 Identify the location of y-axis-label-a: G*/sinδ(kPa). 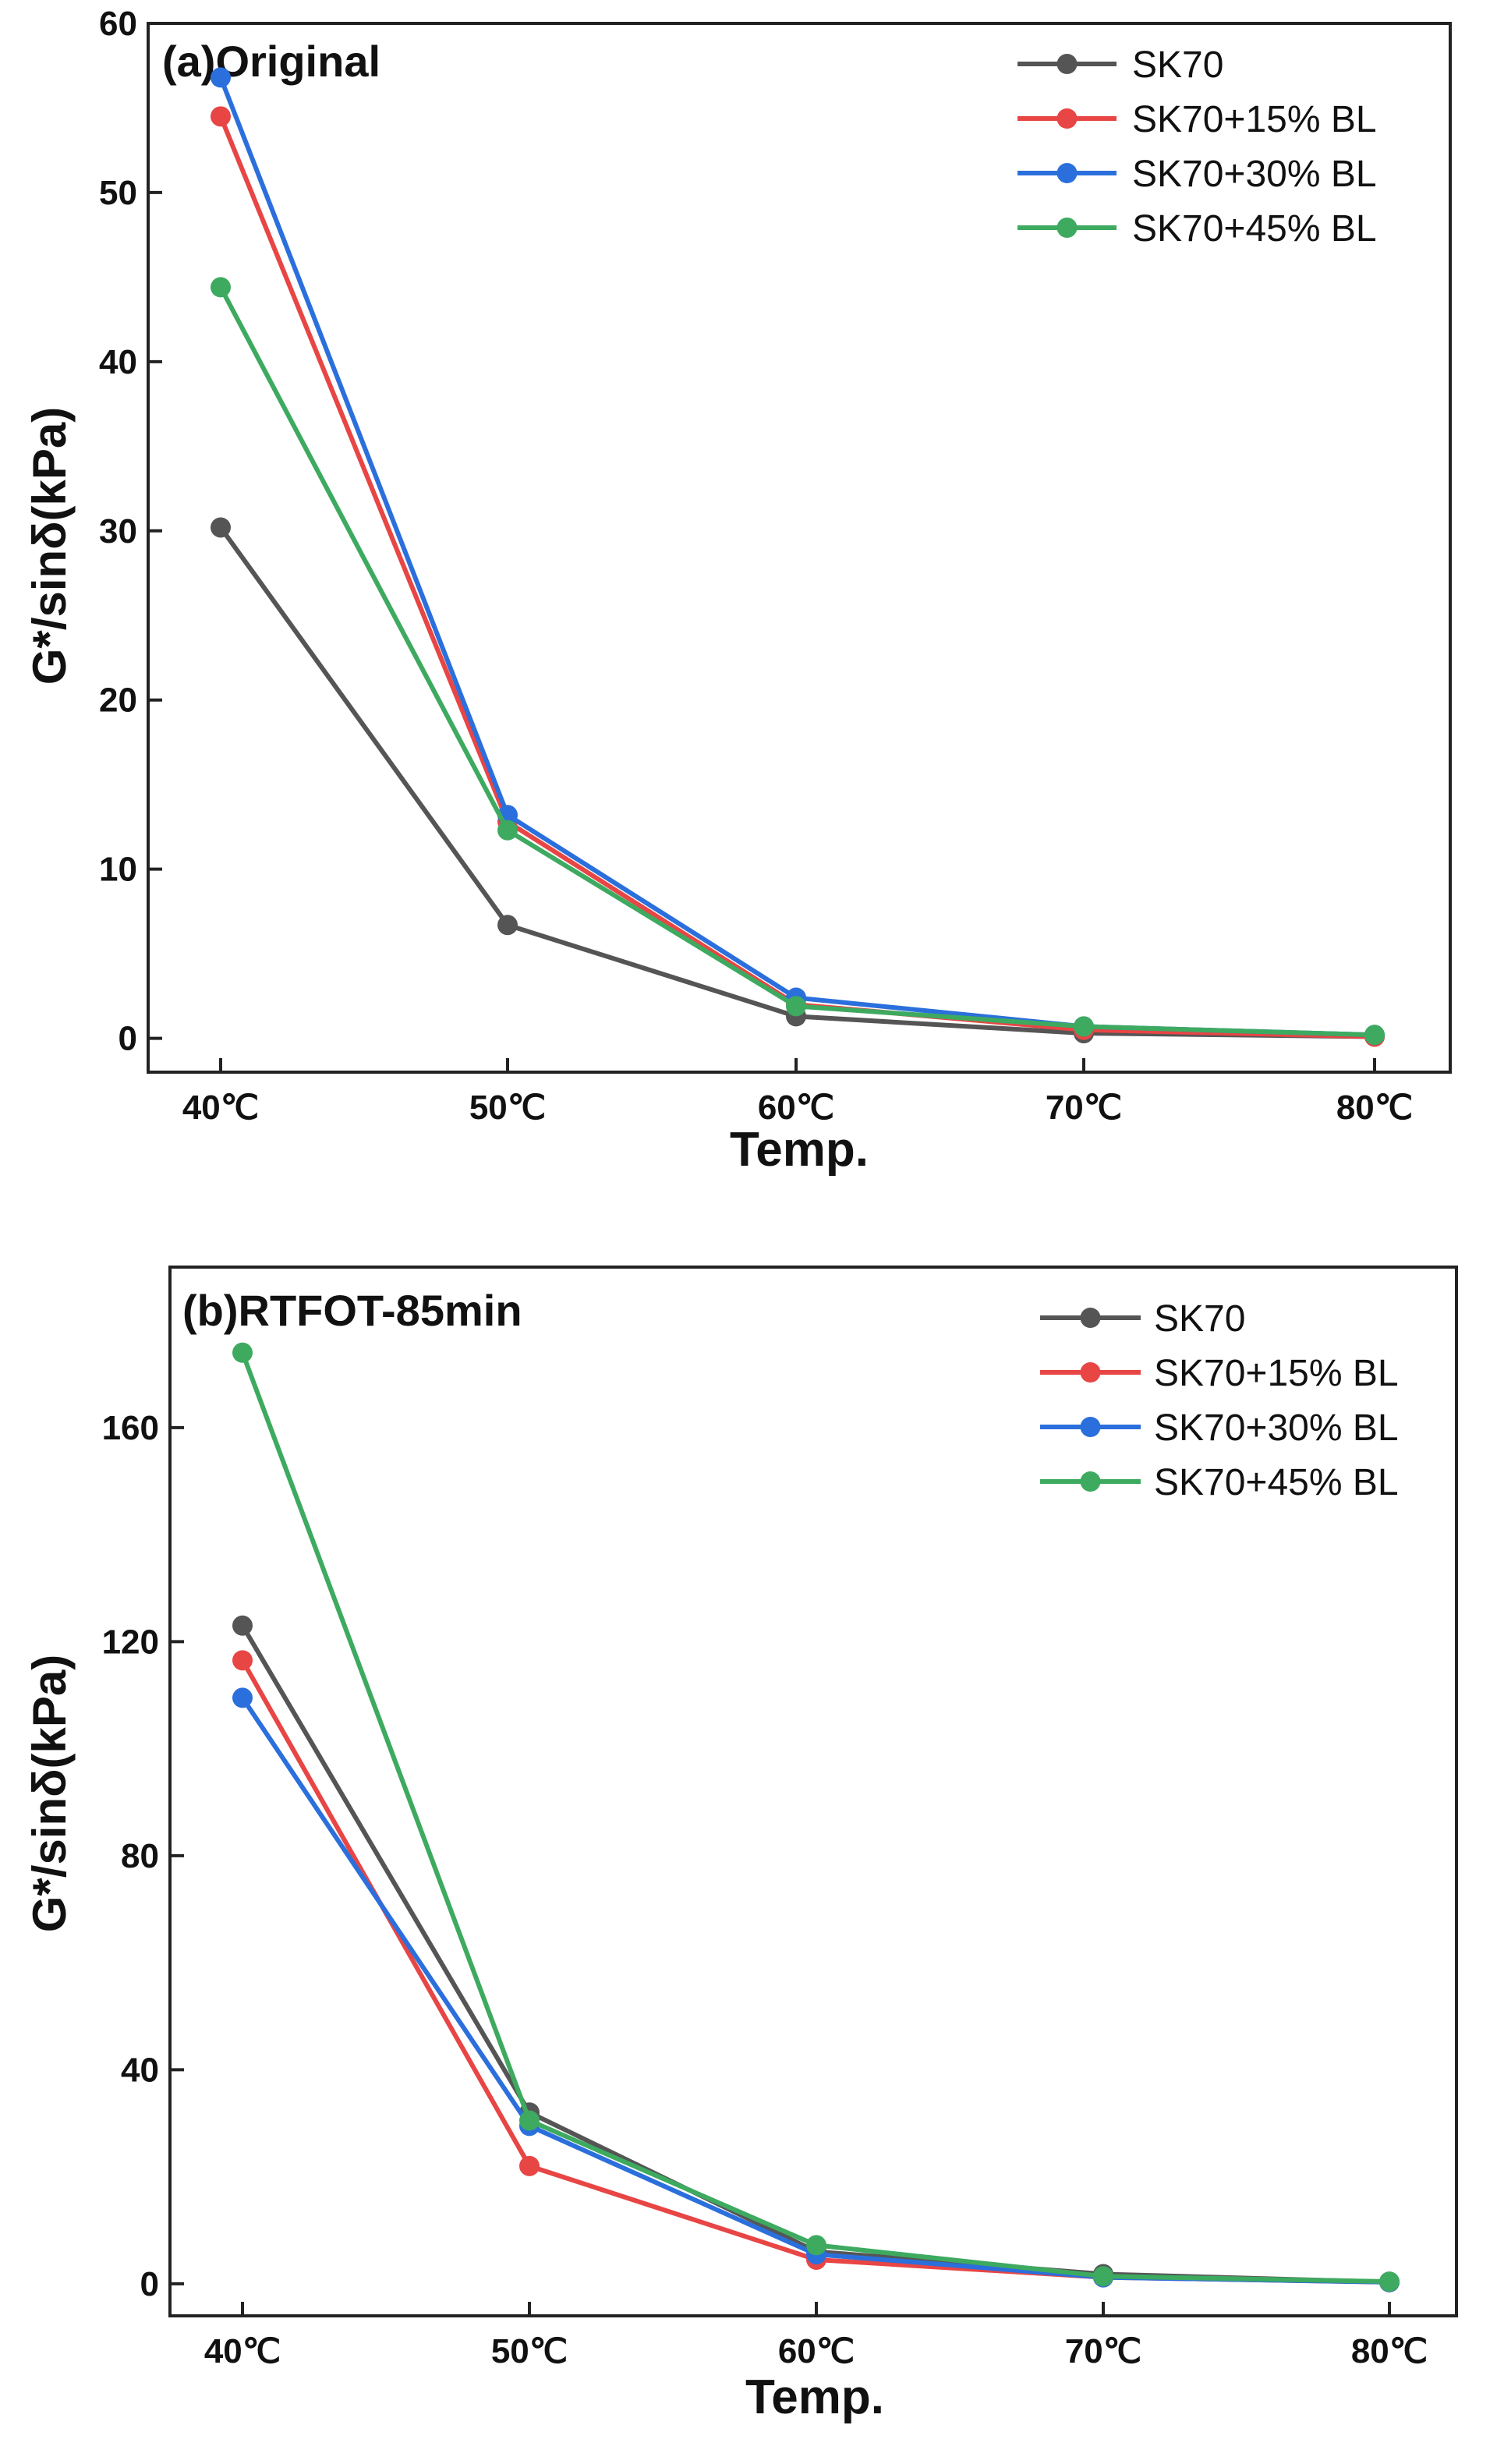
(49, 546).